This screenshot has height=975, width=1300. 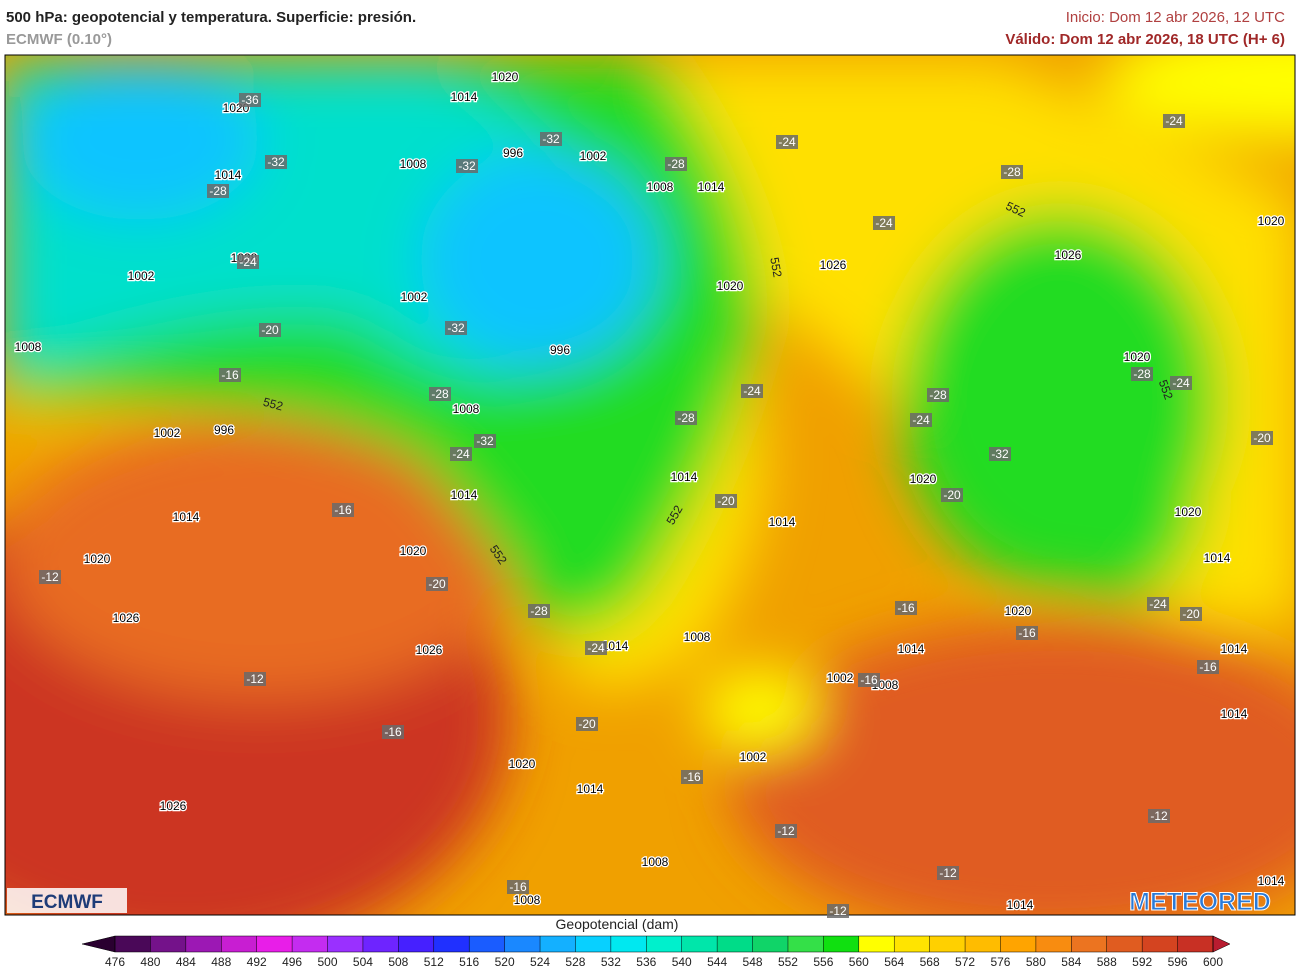 What do you see at coordinates (823, 962) in the screenshot?
I see `colorbar-tick-label: 556` at bounding box center [823, 962].